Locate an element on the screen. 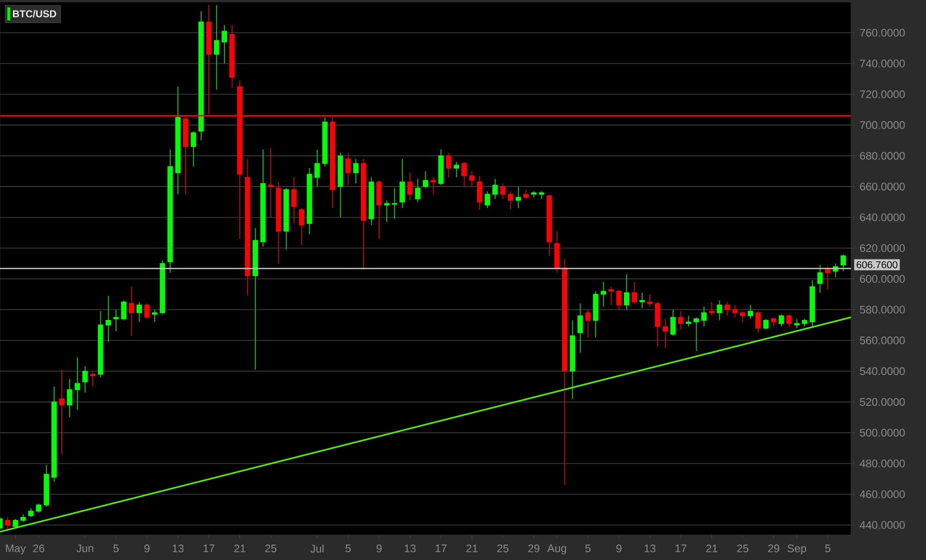 This screenshot has height=560, width=926. y-tick-label: 620.0000 is located at coordinates (882, 248).